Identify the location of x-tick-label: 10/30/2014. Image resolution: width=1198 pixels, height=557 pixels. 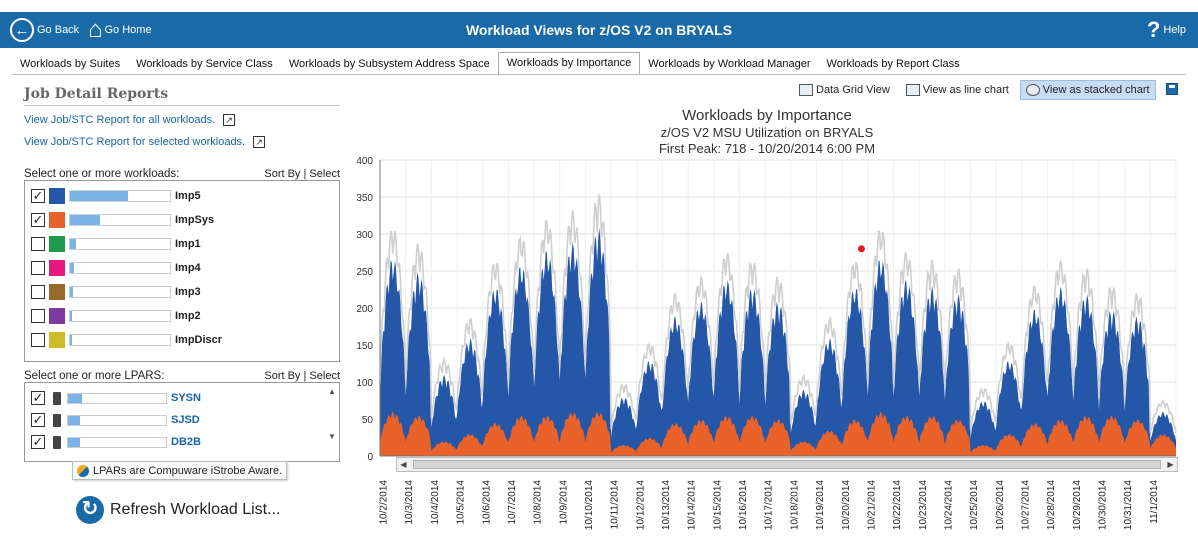
(1103, 505).